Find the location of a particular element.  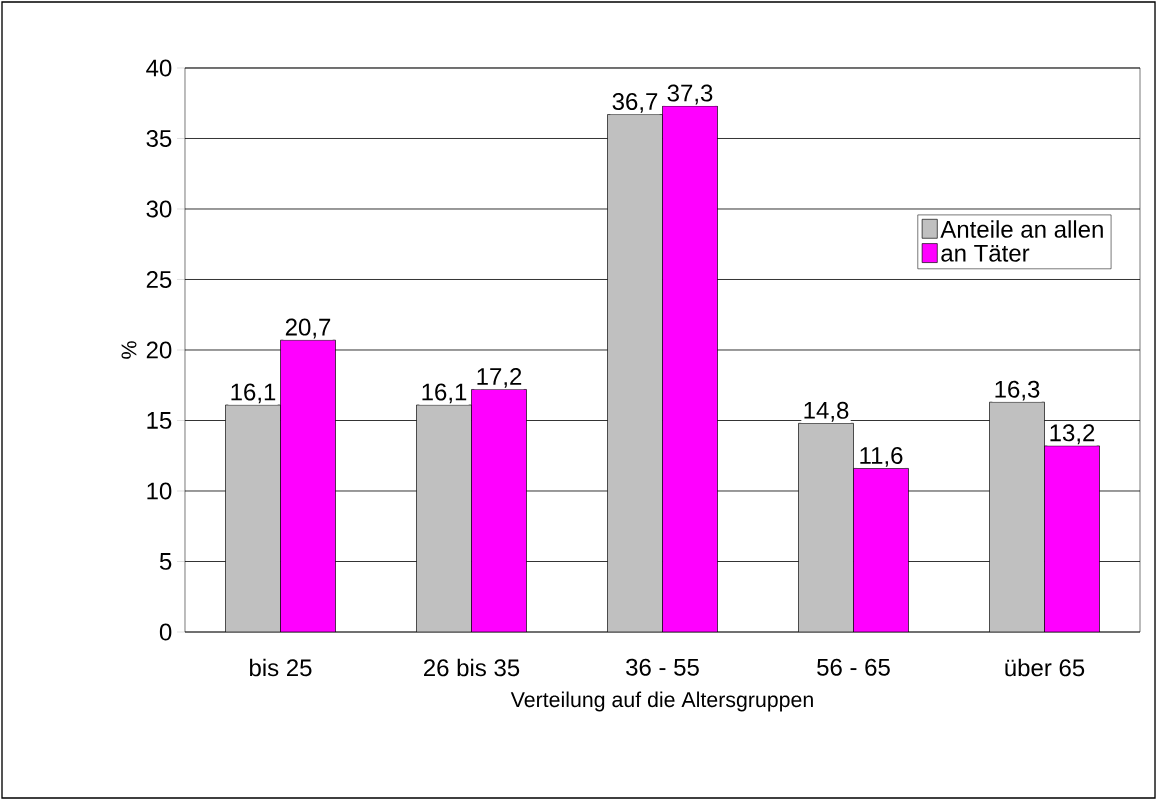

y-tick-label: 0 is located at coordinates (165, 632).